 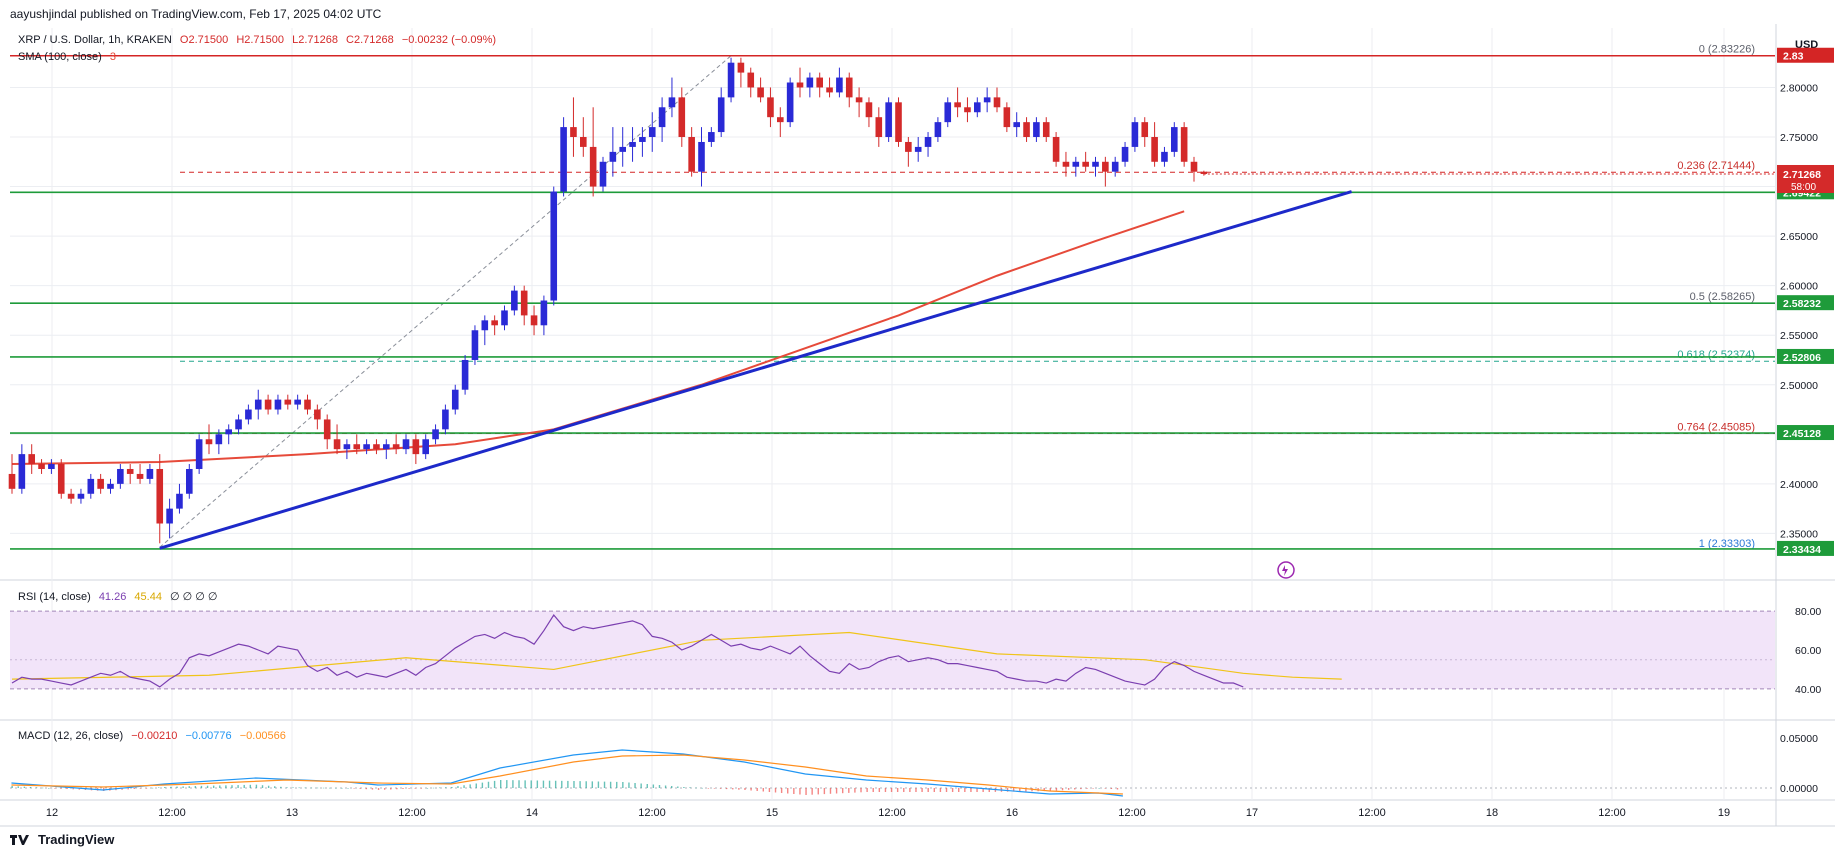 What do you see at coordinates (1372, 813) in the screenshot?
I see `x-tick-label: 12:00` at bounding box center [1372, 813].